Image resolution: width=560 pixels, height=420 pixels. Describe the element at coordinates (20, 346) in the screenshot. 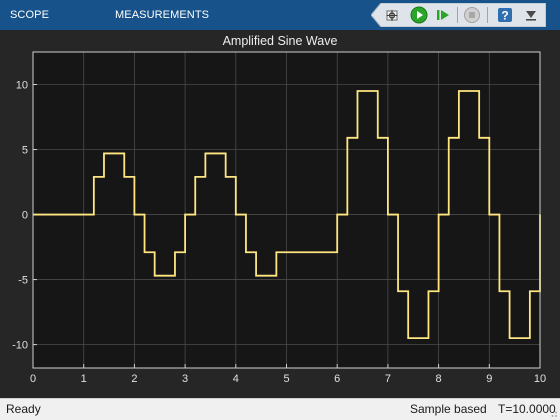

I see `y-tick-label: -10` at that location.